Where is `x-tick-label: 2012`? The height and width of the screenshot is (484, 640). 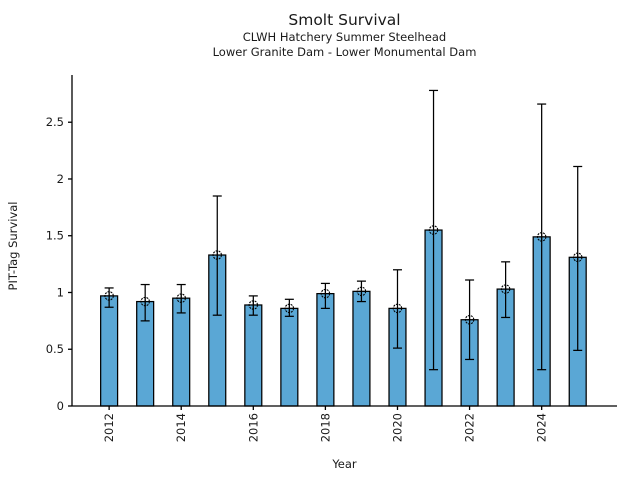
x-tick-label: 2012 is located at coordinates (109, 427).